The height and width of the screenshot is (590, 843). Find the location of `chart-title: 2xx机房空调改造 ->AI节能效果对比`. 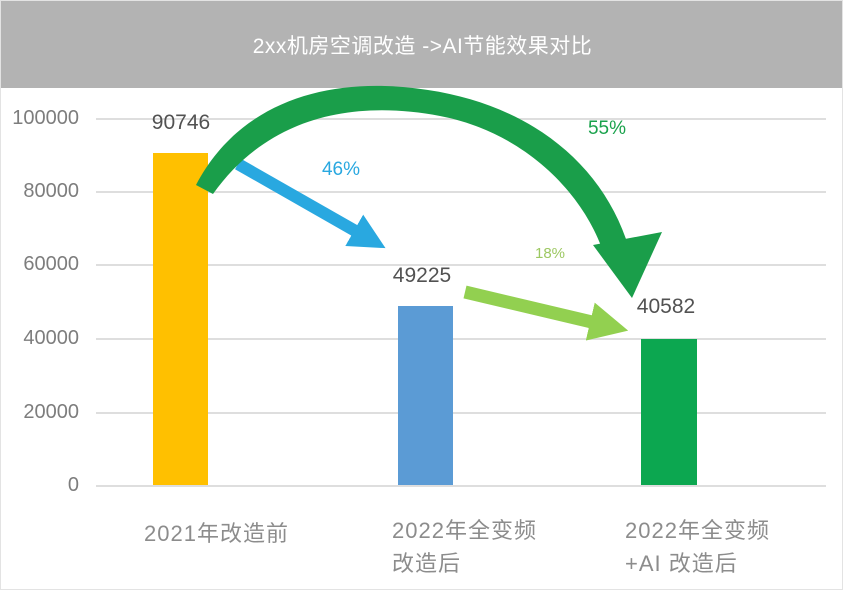

chart-title: 2xx机房空调改造 ->AI节能效果对比 is located at coordinates (422, 46).